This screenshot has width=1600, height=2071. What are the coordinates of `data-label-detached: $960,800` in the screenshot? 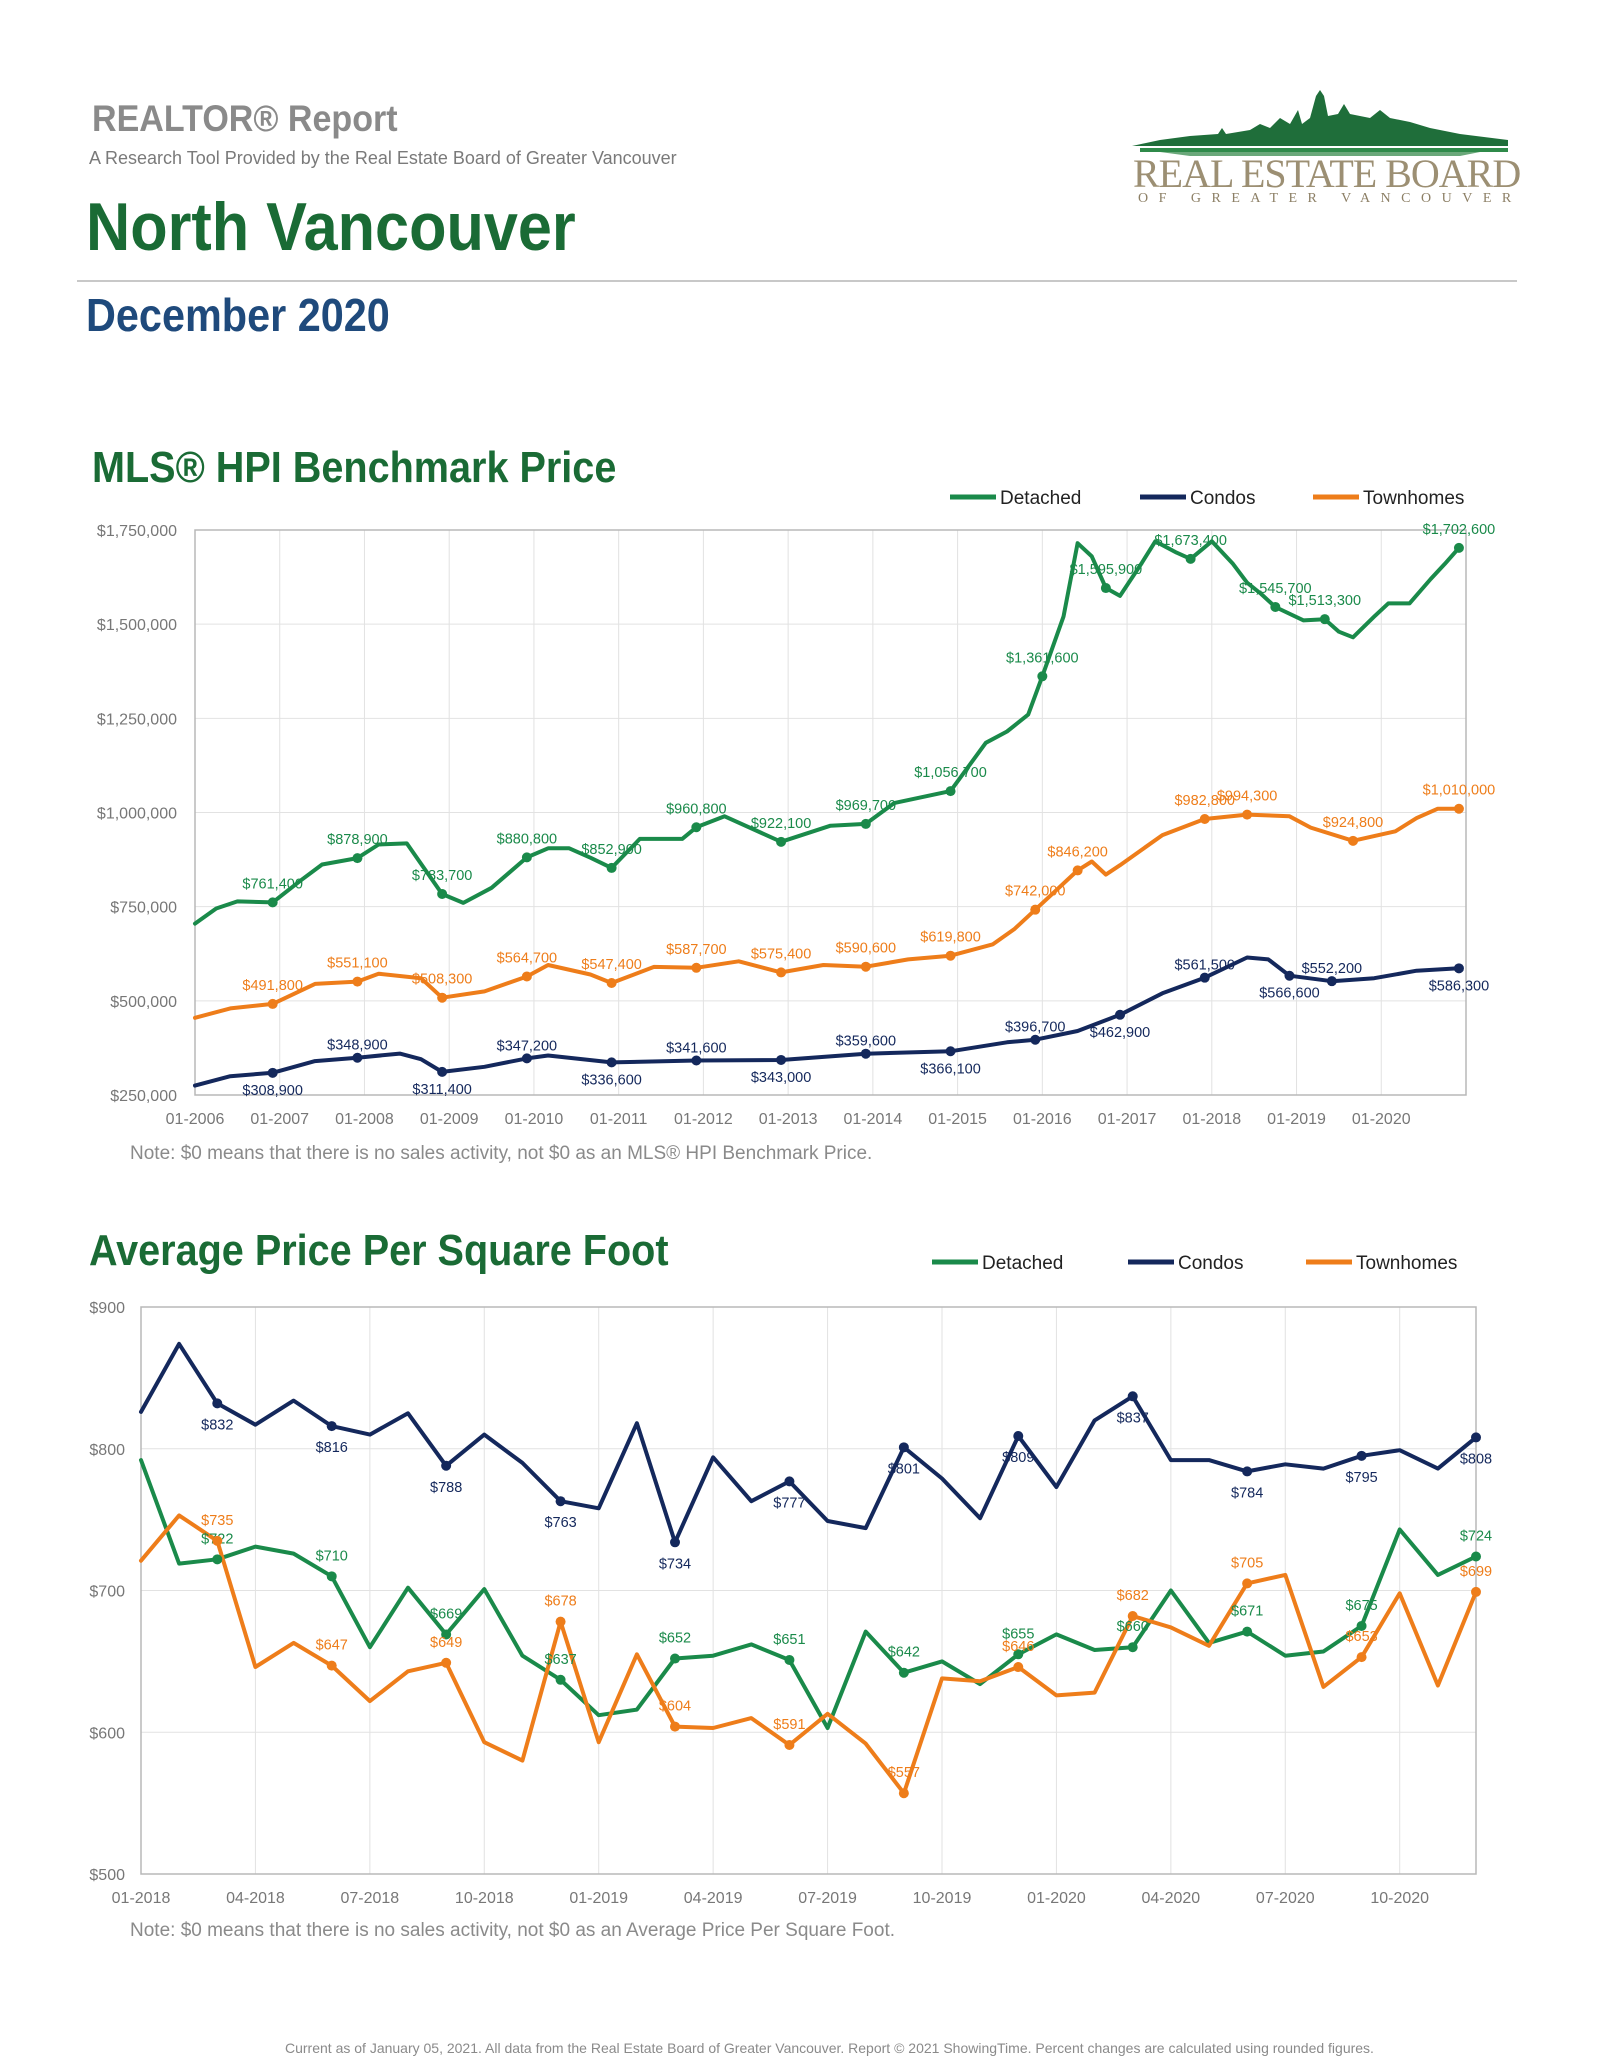 It's located at (696, 809).